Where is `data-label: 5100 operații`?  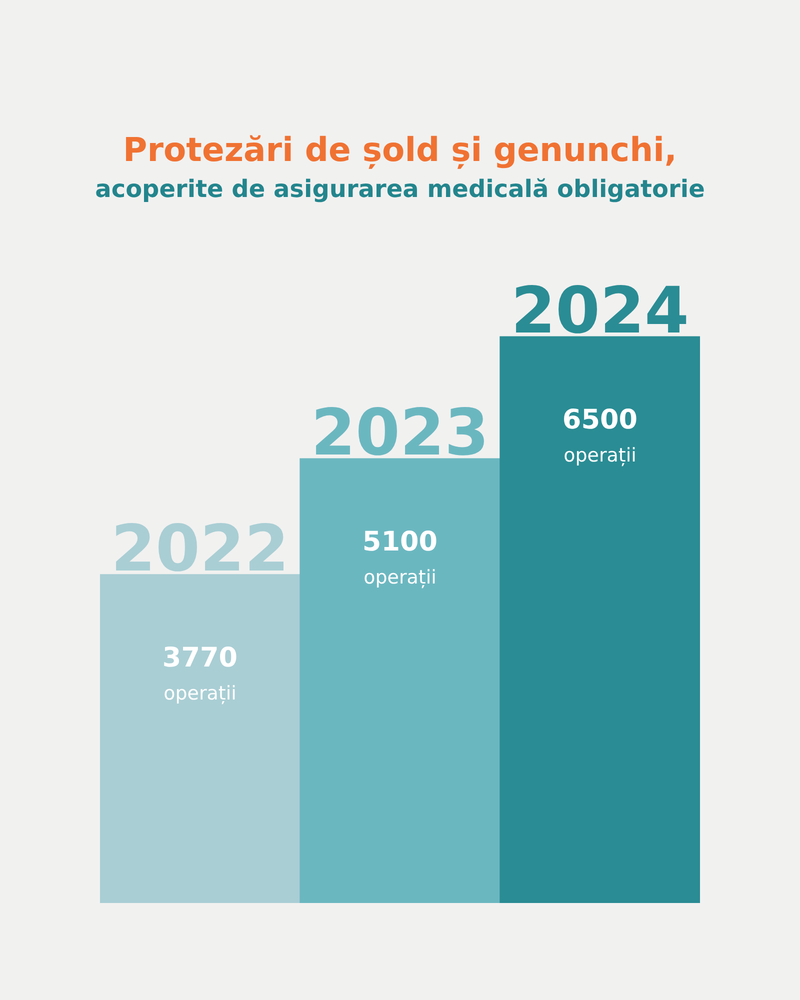 data-label: 5100 operații is located at coordinates (400, 557).